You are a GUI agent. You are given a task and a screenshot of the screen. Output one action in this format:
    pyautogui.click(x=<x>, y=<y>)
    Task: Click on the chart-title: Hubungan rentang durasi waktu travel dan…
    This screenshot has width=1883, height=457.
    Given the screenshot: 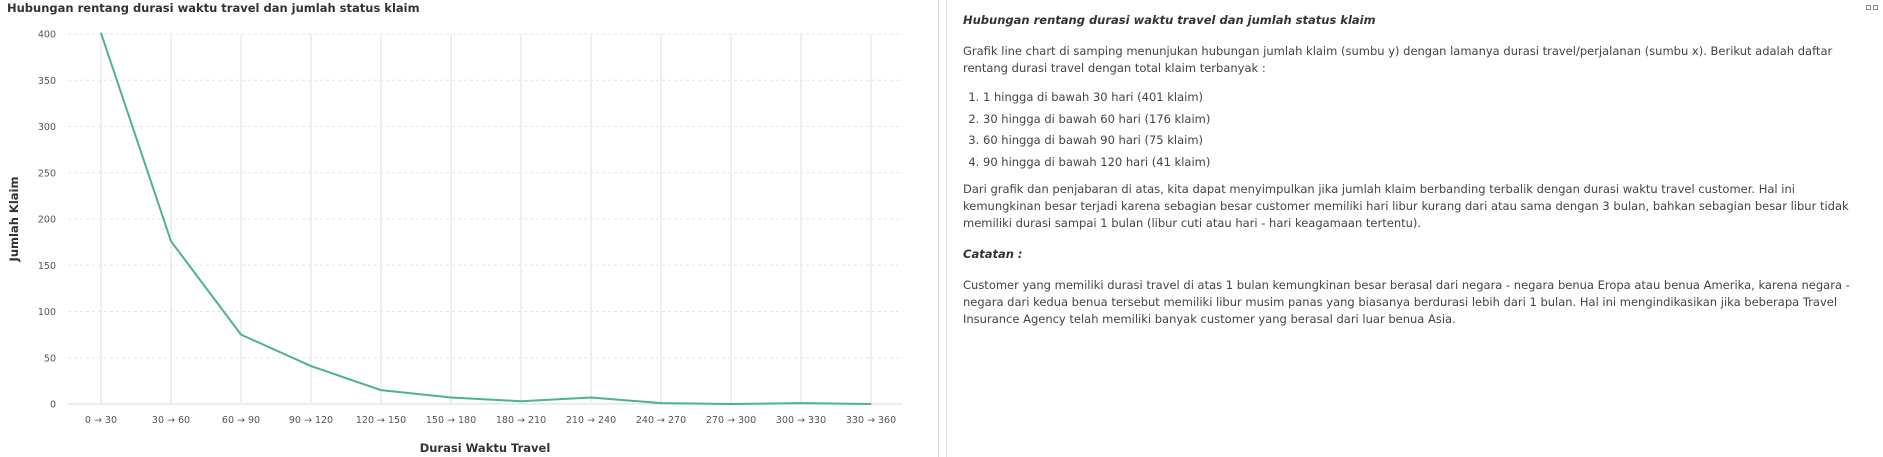 What is the action you would take?
    pyautogui.click(x=213, y=8)
    